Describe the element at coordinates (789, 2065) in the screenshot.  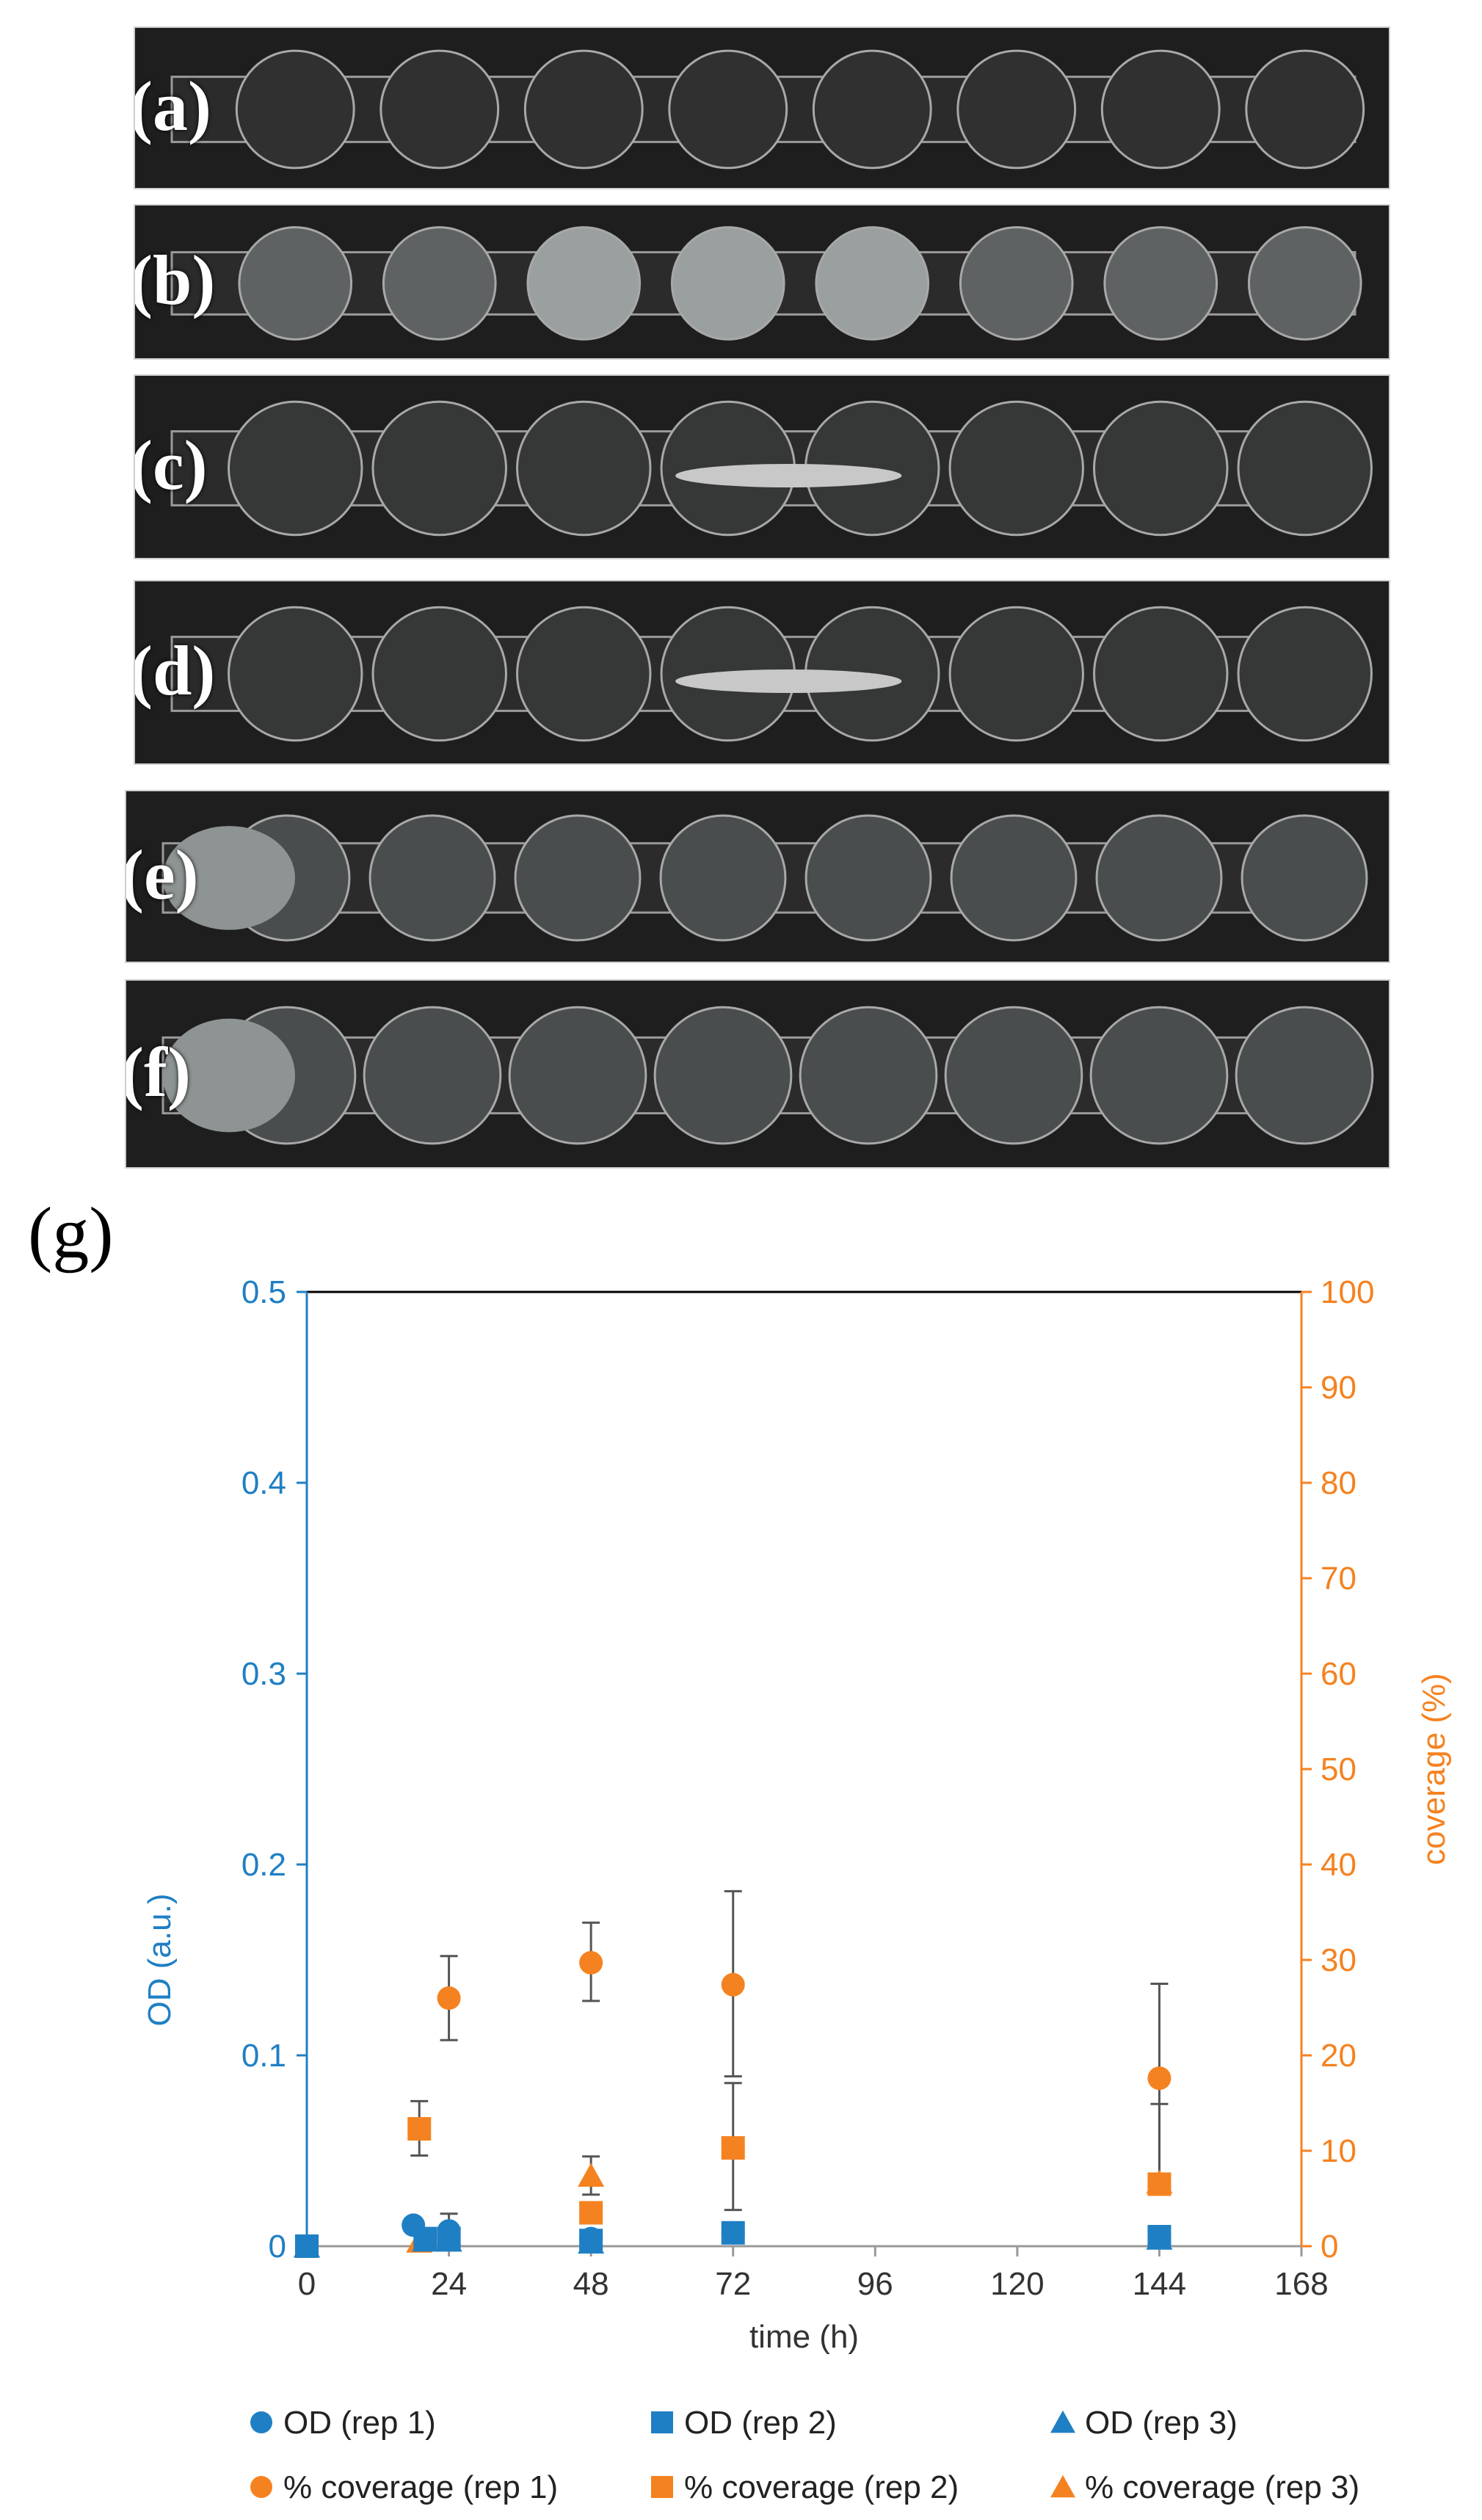
I see `error-bars` at that location.